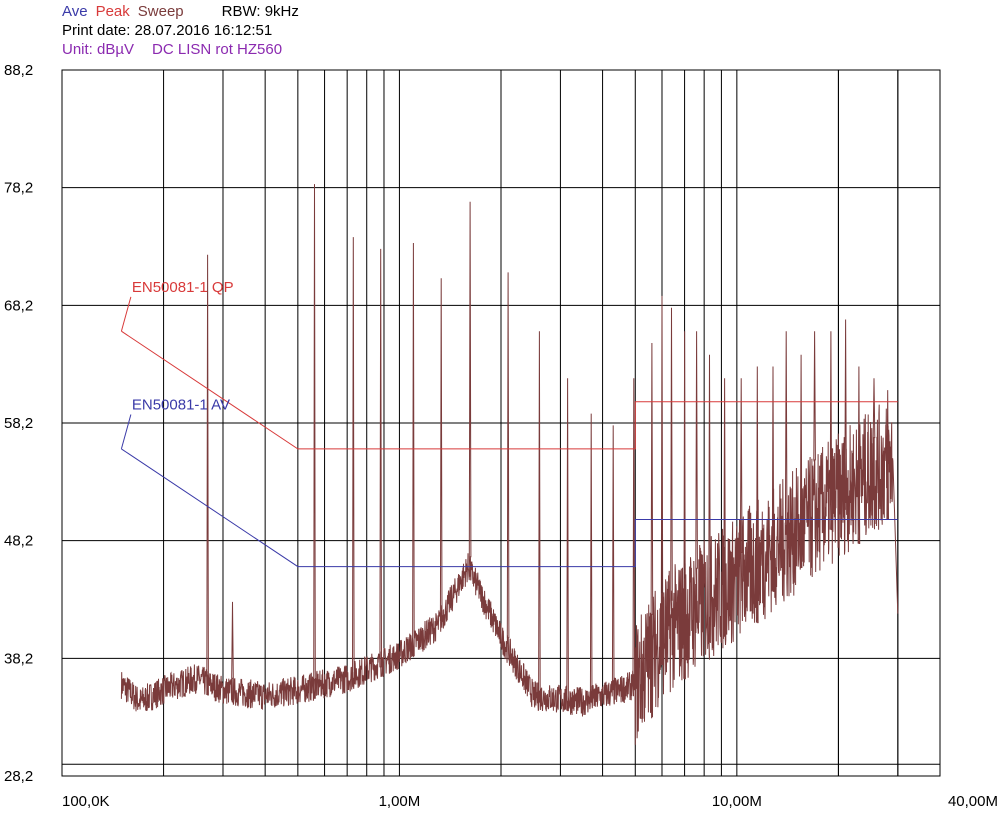  I want to click on x-tick-label: 1,00M, so click(400, 801).